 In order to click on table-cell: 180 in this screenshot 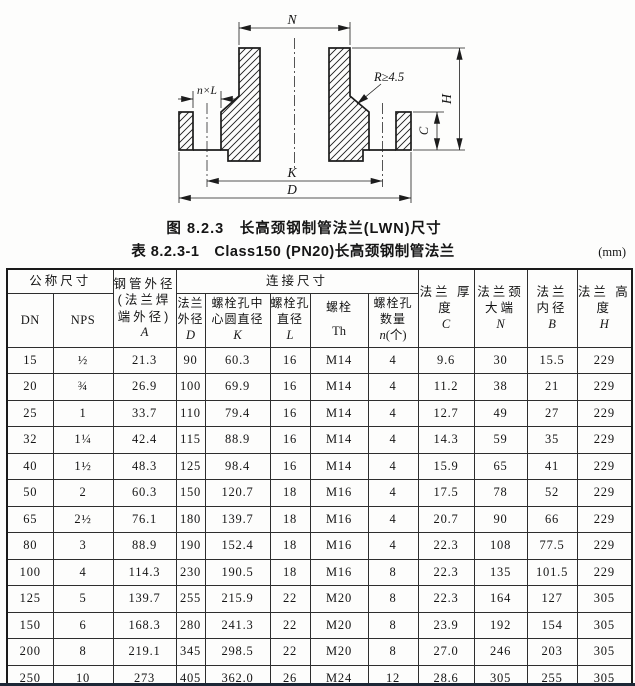, I will do `click(190, 519)`.